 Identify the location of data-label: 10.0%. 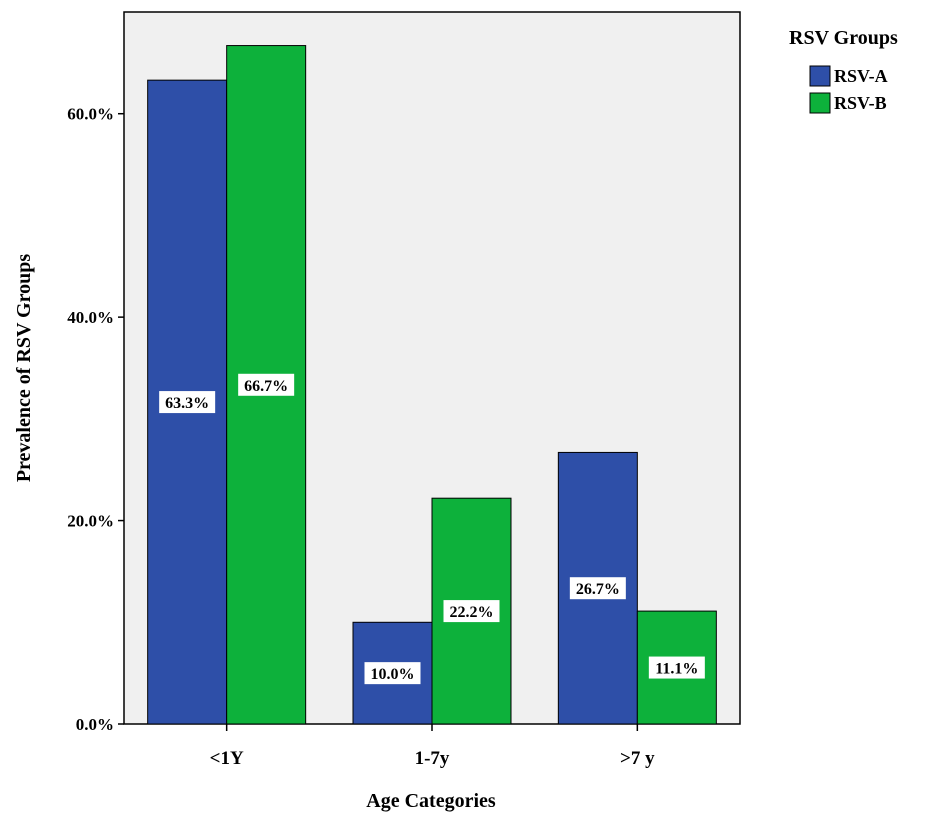
(393, 674).